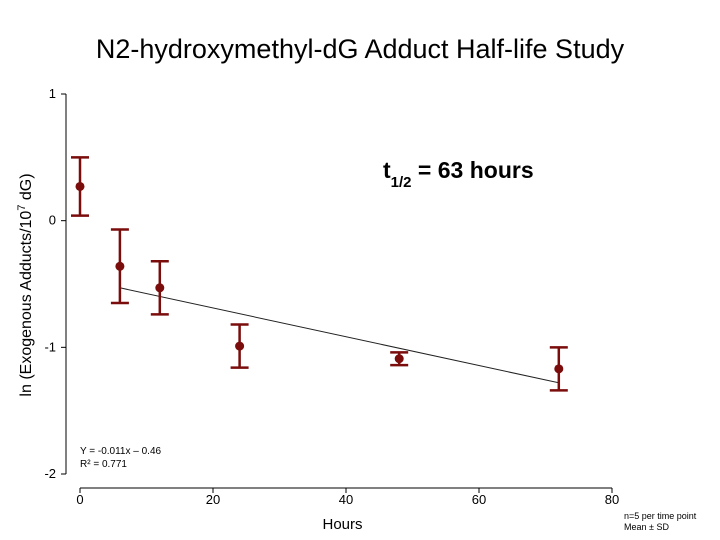 The width and height of the screenshot is (720, 540). What do you see at coordinates (479, 499) in the screenshot?
I see `x-tick-label: 60` at bounding box center [479, 499].